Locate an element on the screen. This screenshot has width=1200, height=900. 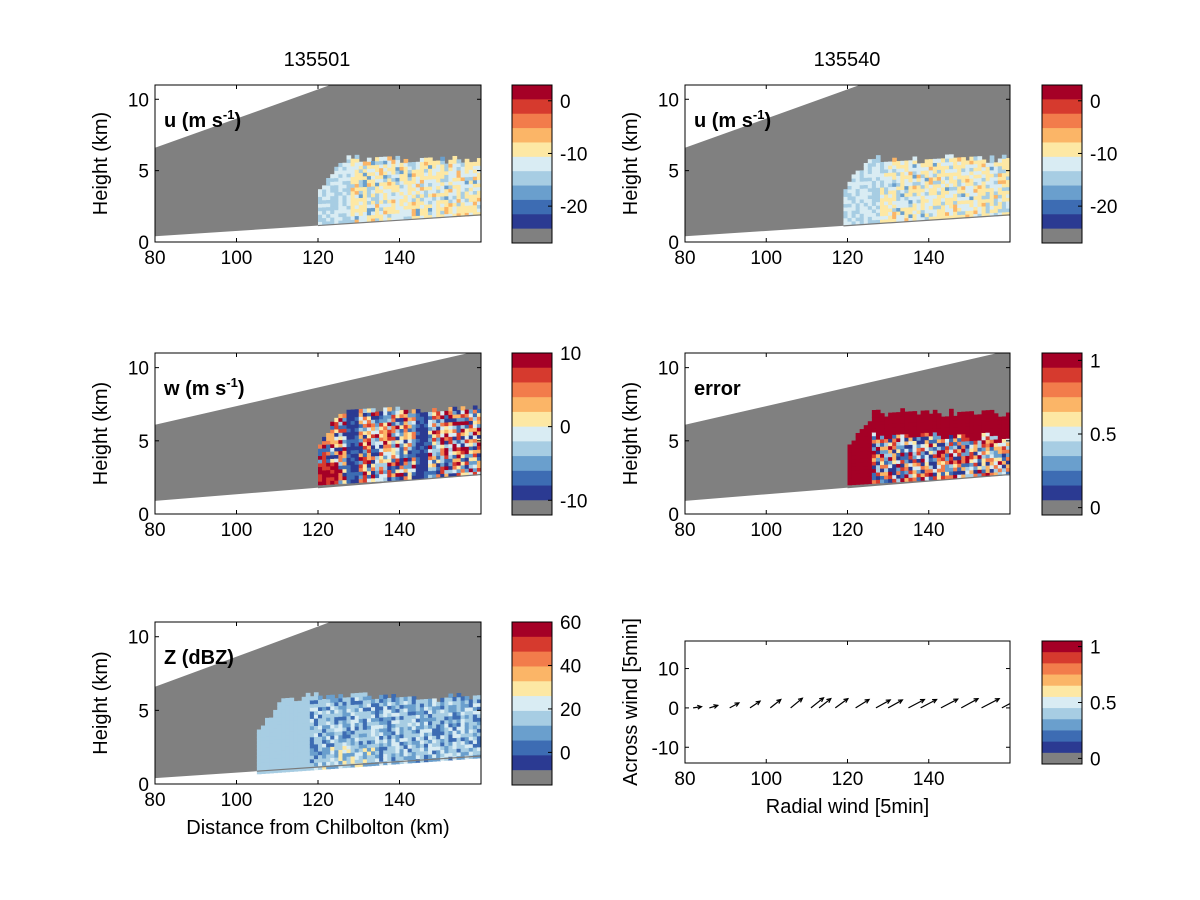
y-tick-label: 10 is located at coordinates (668, 670).